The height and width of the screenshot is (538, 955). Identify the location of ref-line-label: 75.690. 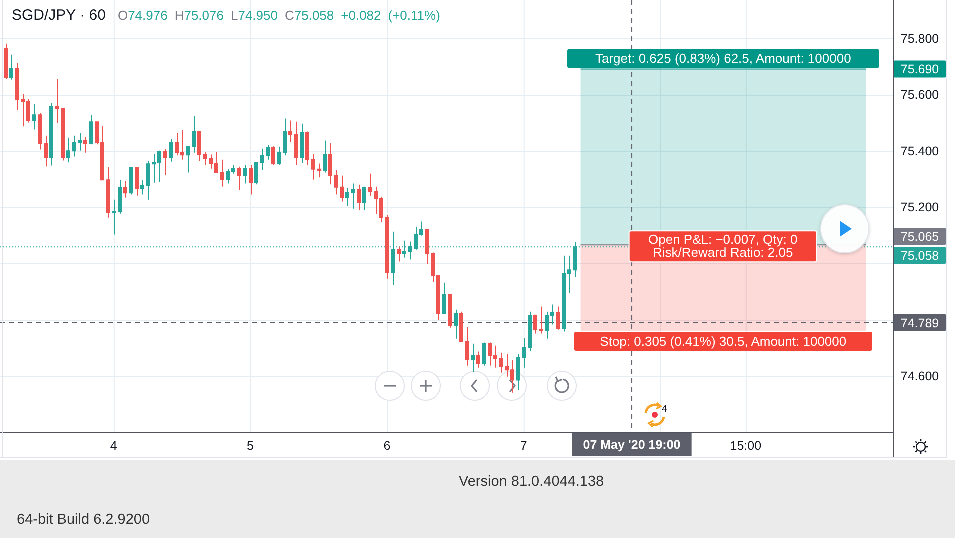
(920, 69).